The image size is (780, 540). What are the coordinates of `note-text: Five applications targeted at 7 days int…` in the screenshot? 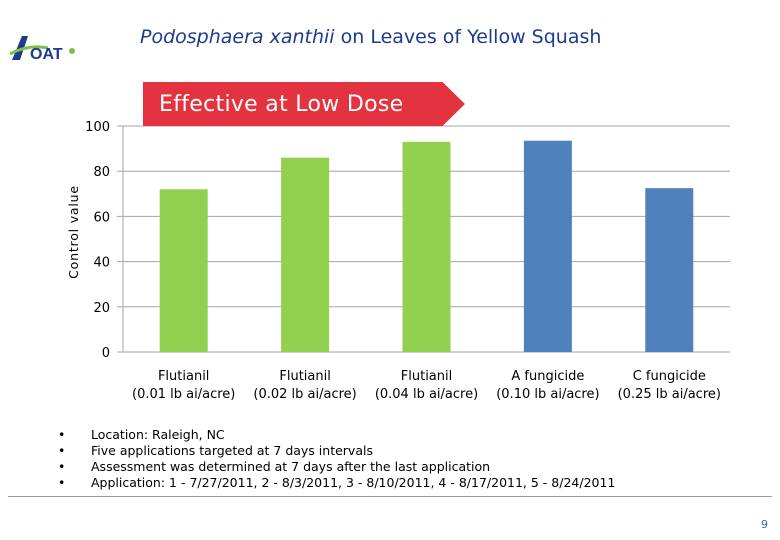 It's located at (232, 450).